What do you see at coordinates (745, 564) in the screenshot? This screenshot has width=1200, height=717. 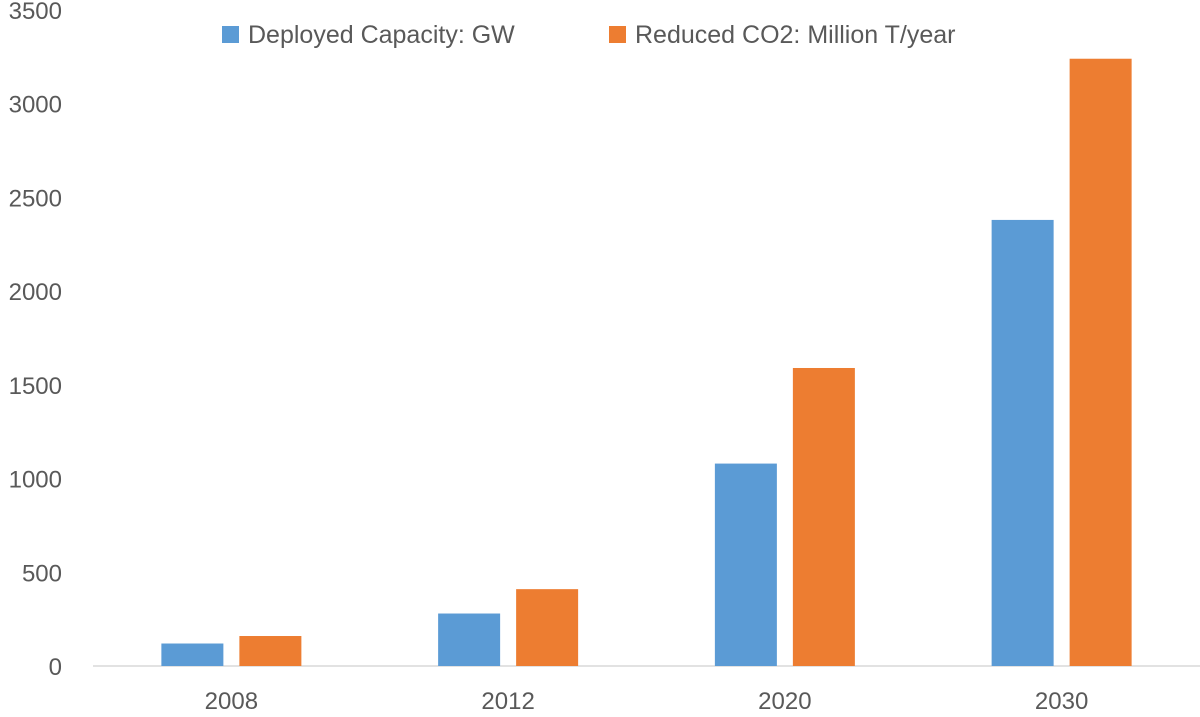 I see `bar-deployed-capacity-2020` at bounding box center [745, 564].